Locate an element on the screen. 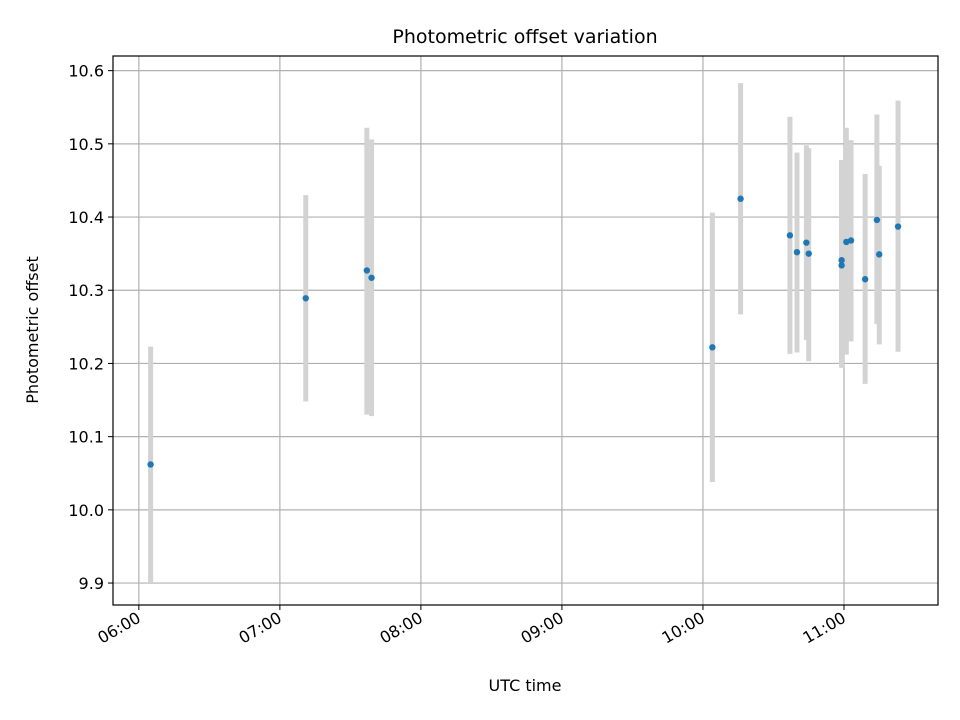  y-axis: 9.9 10.0 10.1 10.2 10.3 10.4 10.5 10.6 is located at coordinates (90, 327).